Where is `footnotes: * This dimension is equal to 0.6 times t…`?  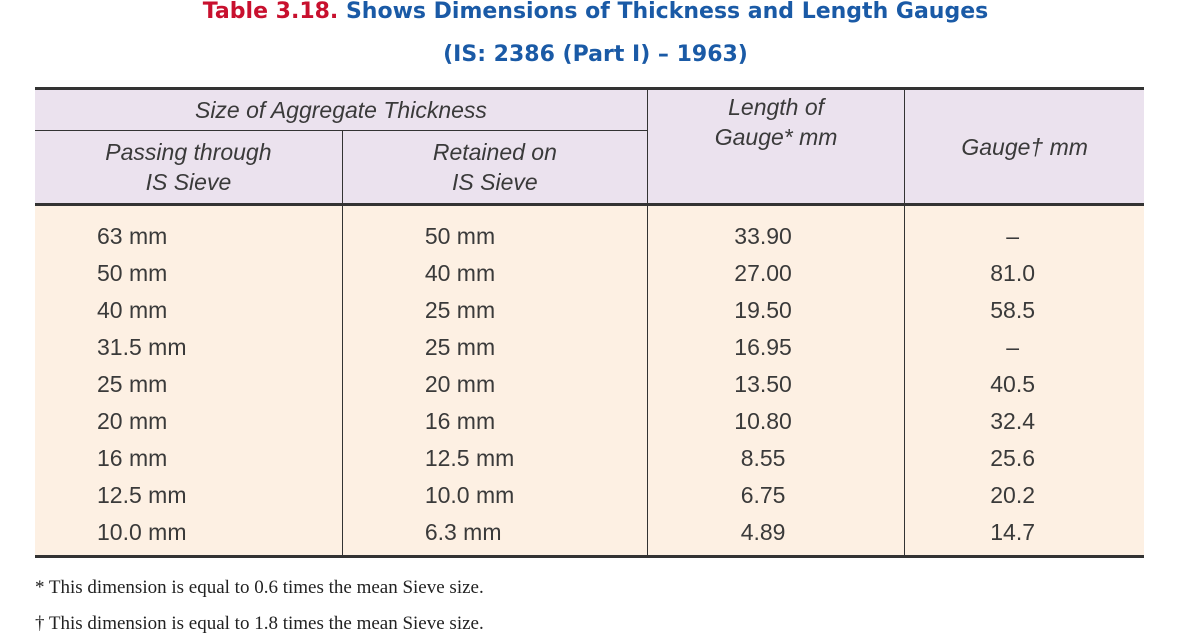
footnotes: * This dimension is equal to 0.6 times t… is located at coordinates (259, 606).